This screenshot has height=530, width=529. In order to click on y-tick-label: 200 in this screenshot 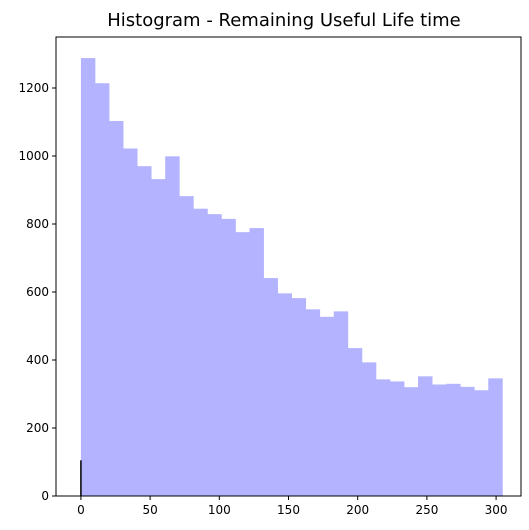, I will do `click(37, 428)`.